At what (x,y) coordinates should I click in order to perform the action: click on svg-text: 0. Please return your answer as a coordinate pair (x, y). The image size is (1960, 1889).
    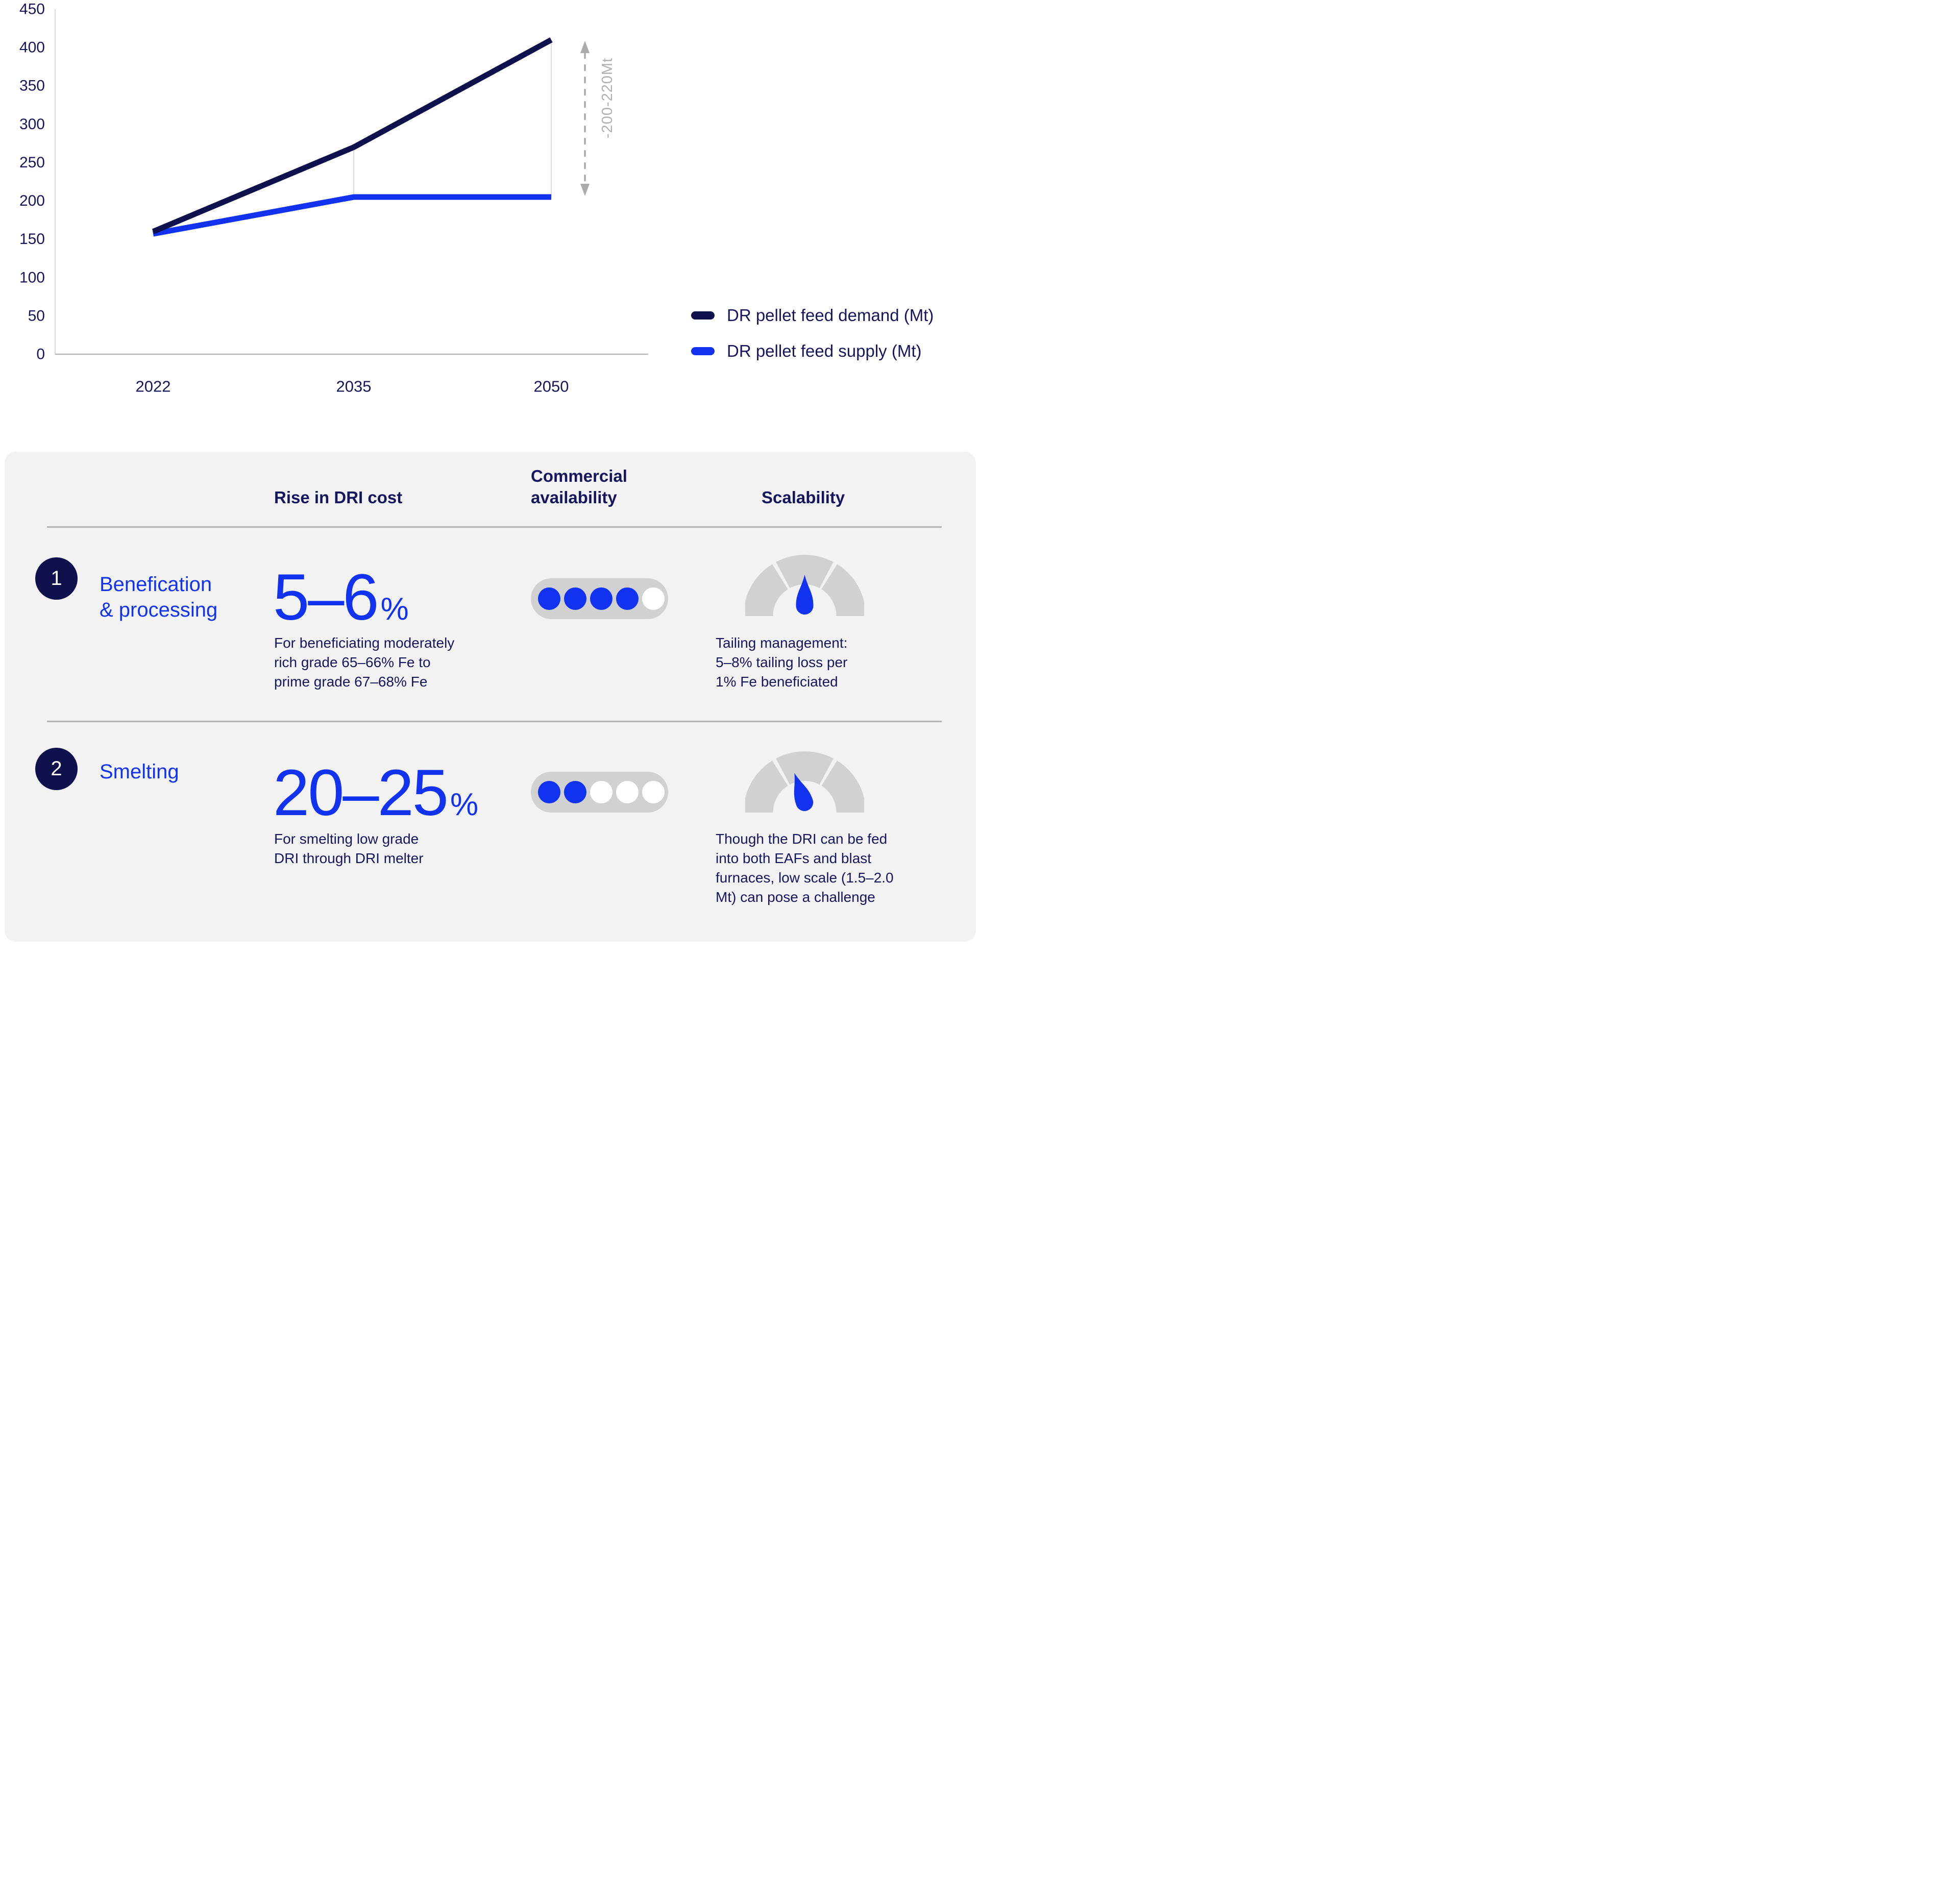
    Looking at the image, I should click on (40, 354).